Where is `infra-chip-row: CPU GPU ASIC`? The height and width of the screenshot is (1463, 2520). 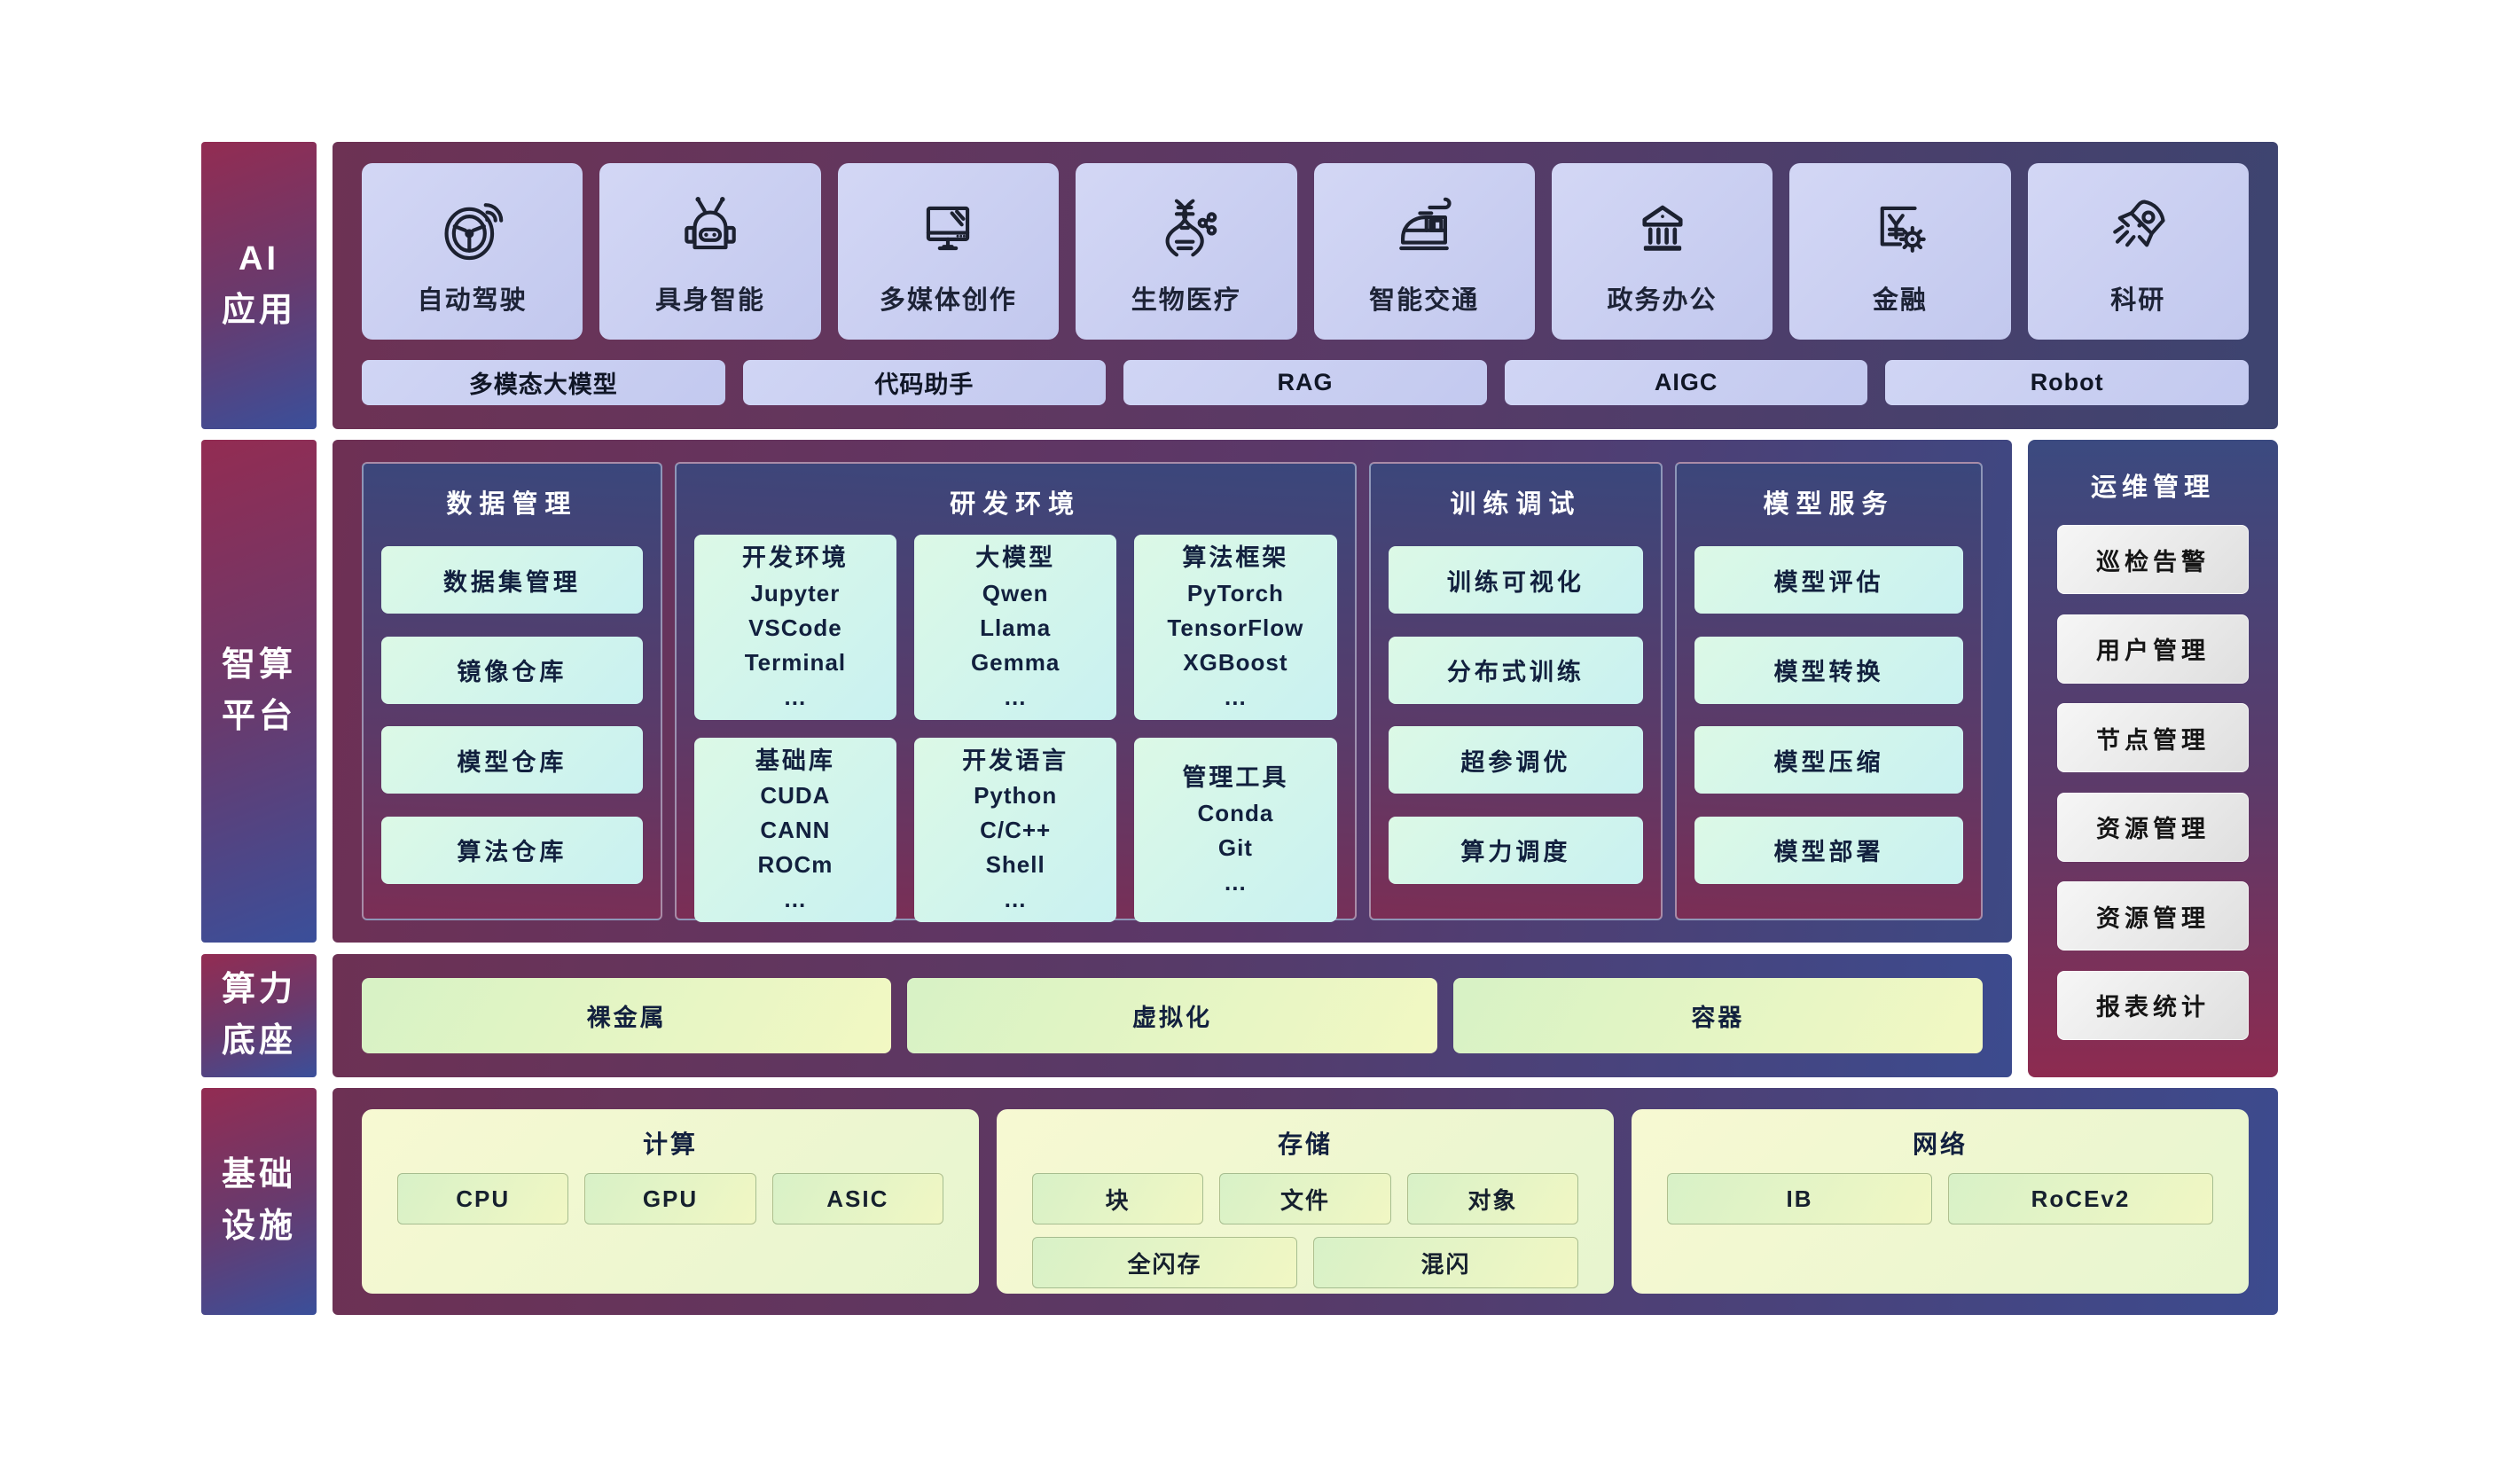 infra-chip-row: CPU GPU ASIC is located at coordinates (670, 1199).